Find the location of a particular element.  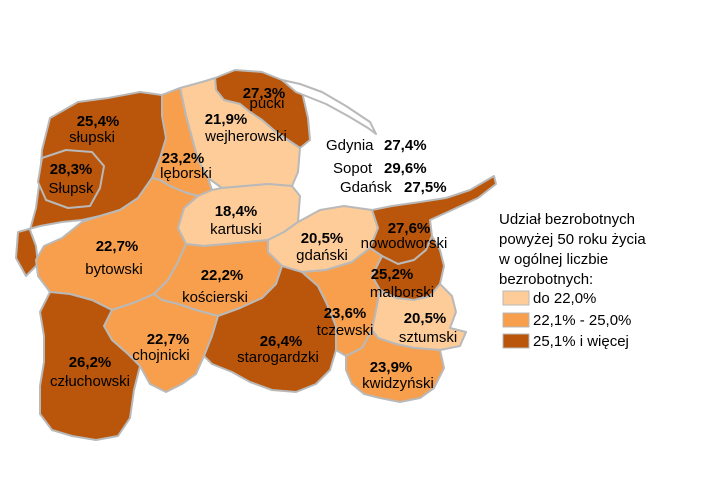

legend-label-high: 25,1% i więcej is located at coordinates (581, 341).